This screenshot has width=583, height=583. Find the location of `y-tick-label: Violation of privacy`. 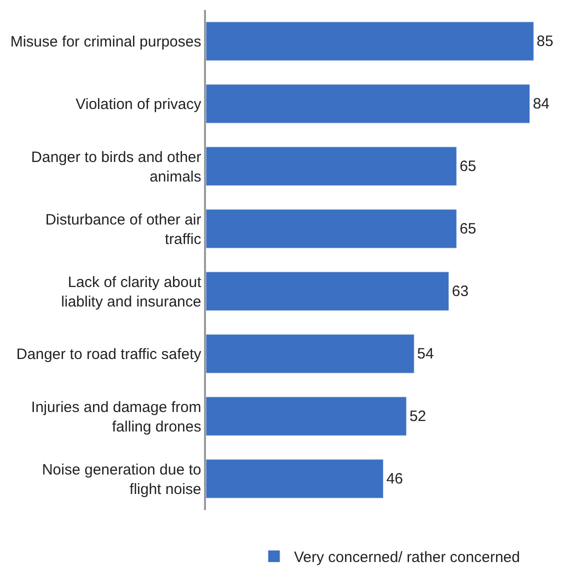

y-tick-label: Violation of privacy is located at coordinates (139, 104).